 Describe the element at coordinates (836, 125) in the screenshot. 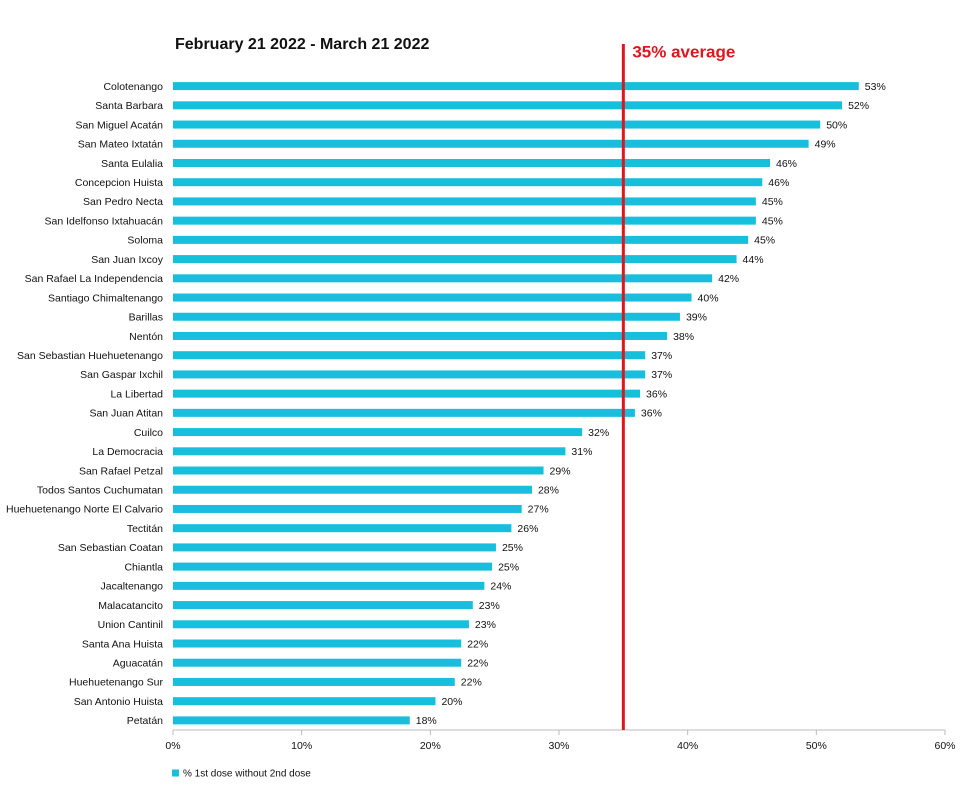

I see `data-label: 50%` at that location.